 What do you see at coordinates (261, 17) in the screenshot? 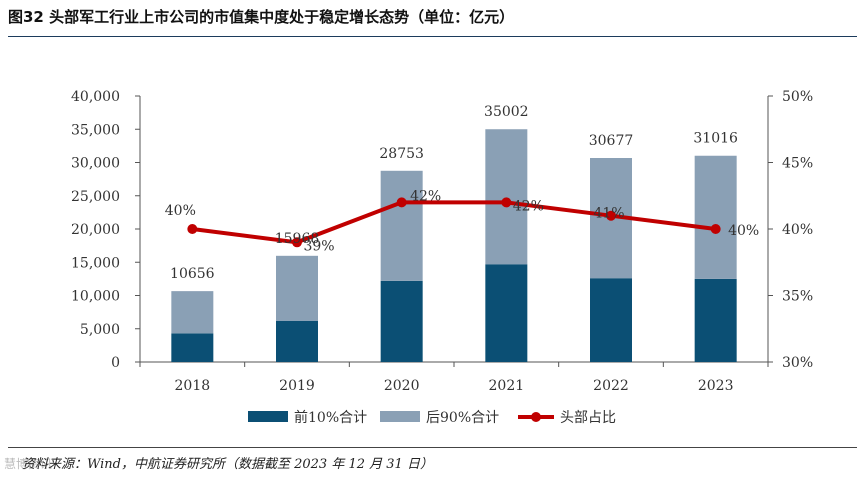
I see `chart-title: 图32 头部军工行业上市公司的市值集中度处于稳定增长态势（单位：亿元）` at bounding box center [261, 17].